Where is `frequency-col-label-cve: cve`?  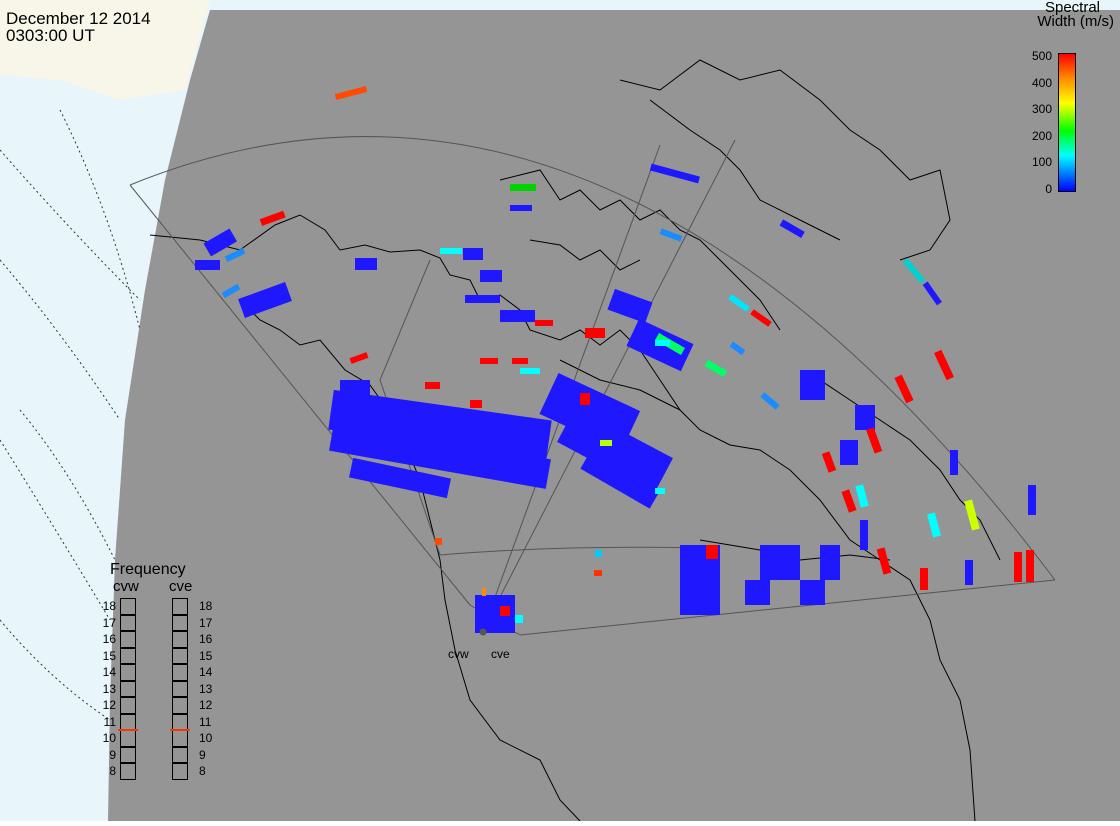
frequency-col-label-cve: cve is located at coordinates (181, 586).